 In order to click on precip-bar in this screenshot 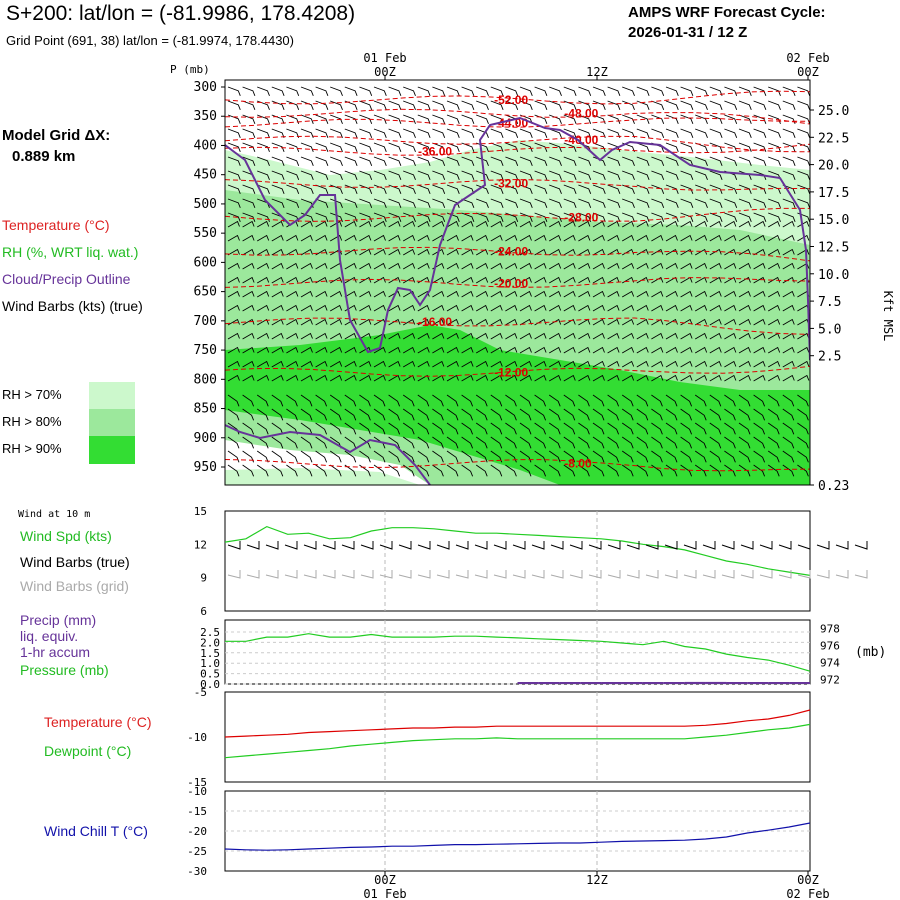, I will do `click(632, 683)`.